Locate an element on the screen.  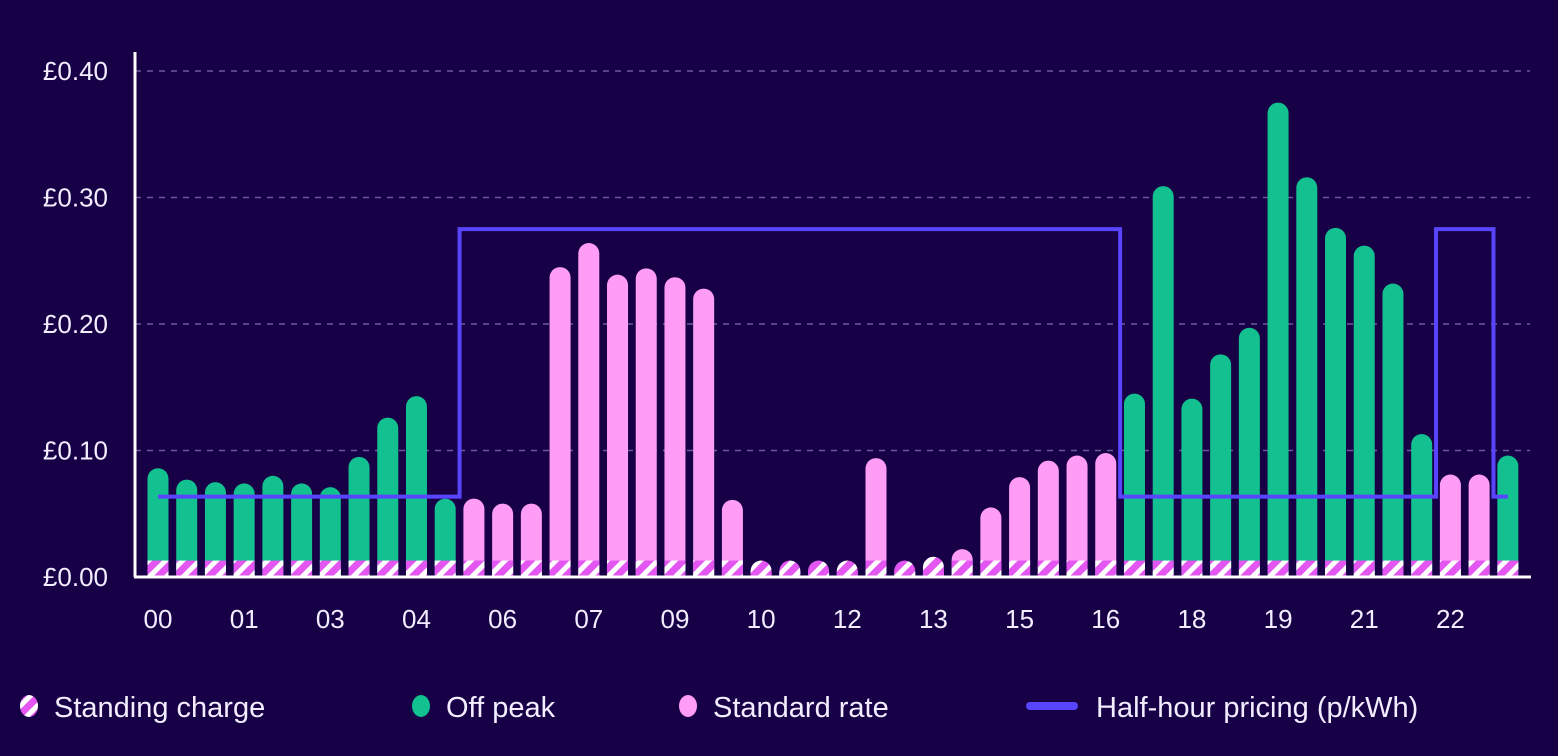
x-axis-ticks: 00 01 03 04 06 07 09 10 12 13 15 16 18 19 21 22 is located at coordinates (804, 619).